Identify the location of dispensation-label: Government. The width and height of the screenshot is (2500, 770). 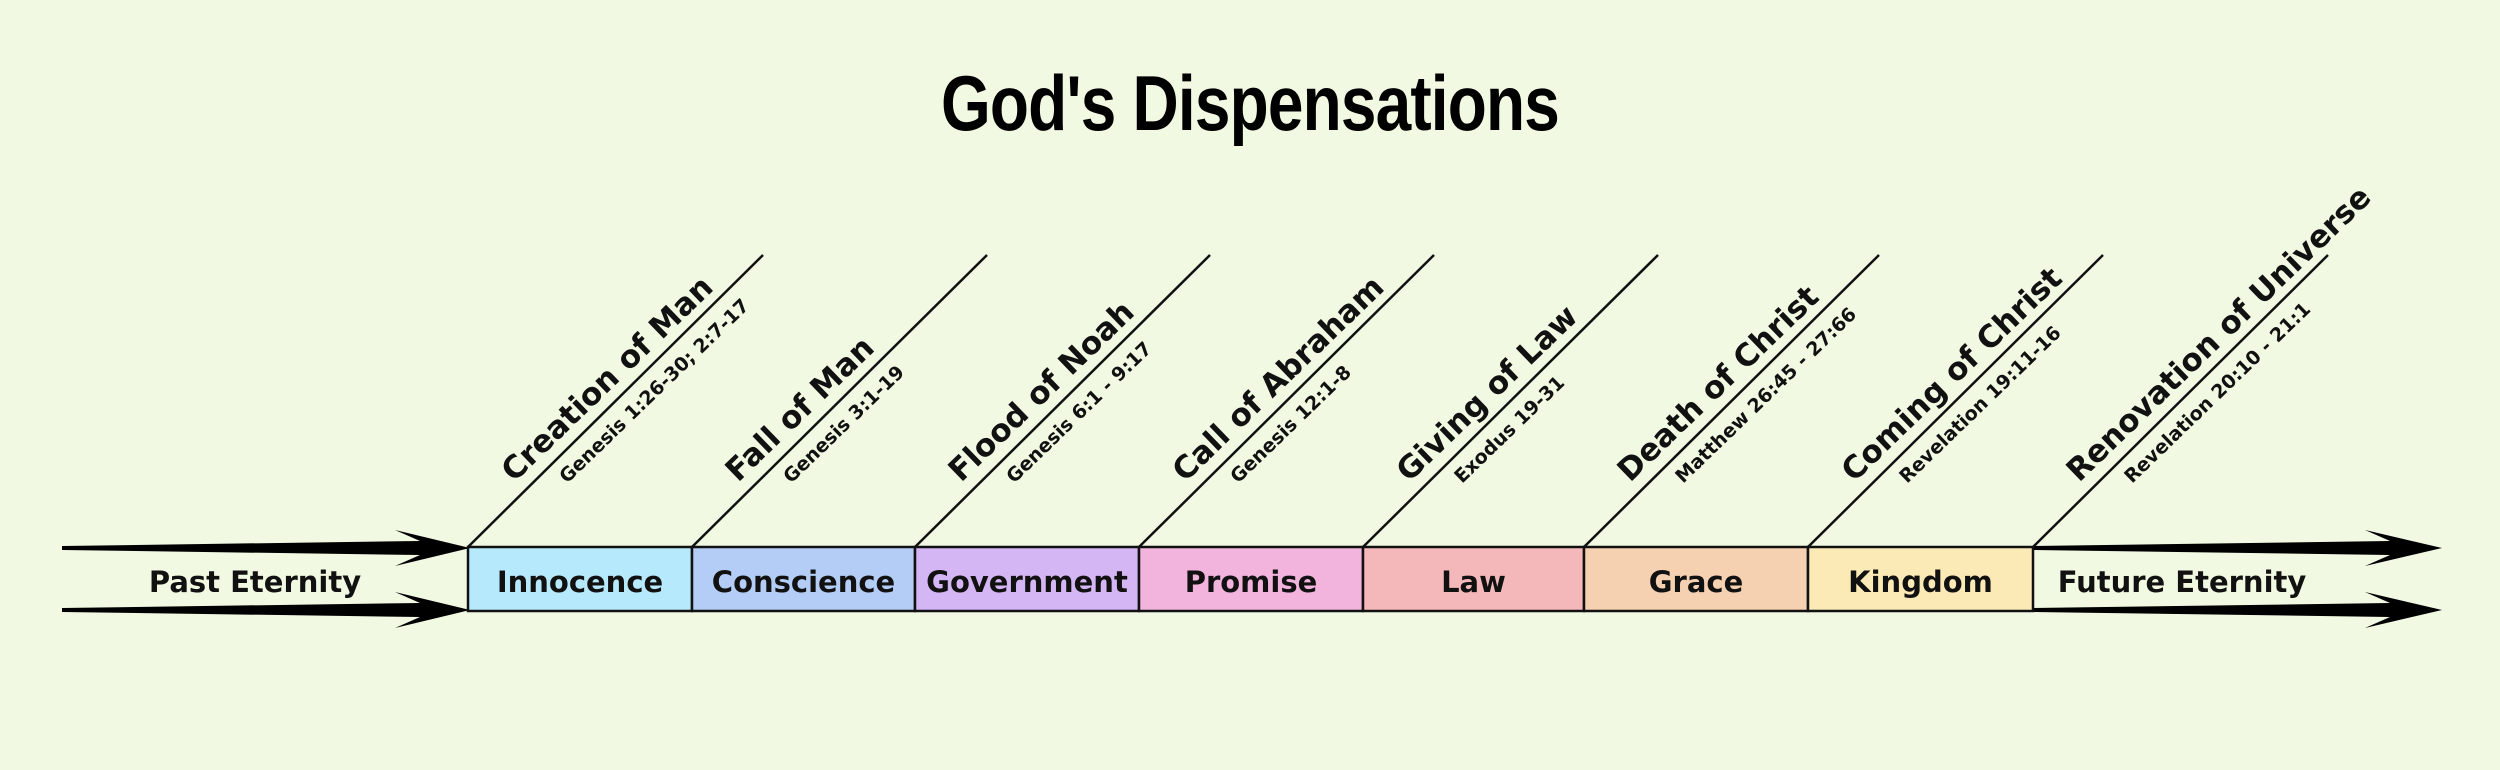
(1027, 582).